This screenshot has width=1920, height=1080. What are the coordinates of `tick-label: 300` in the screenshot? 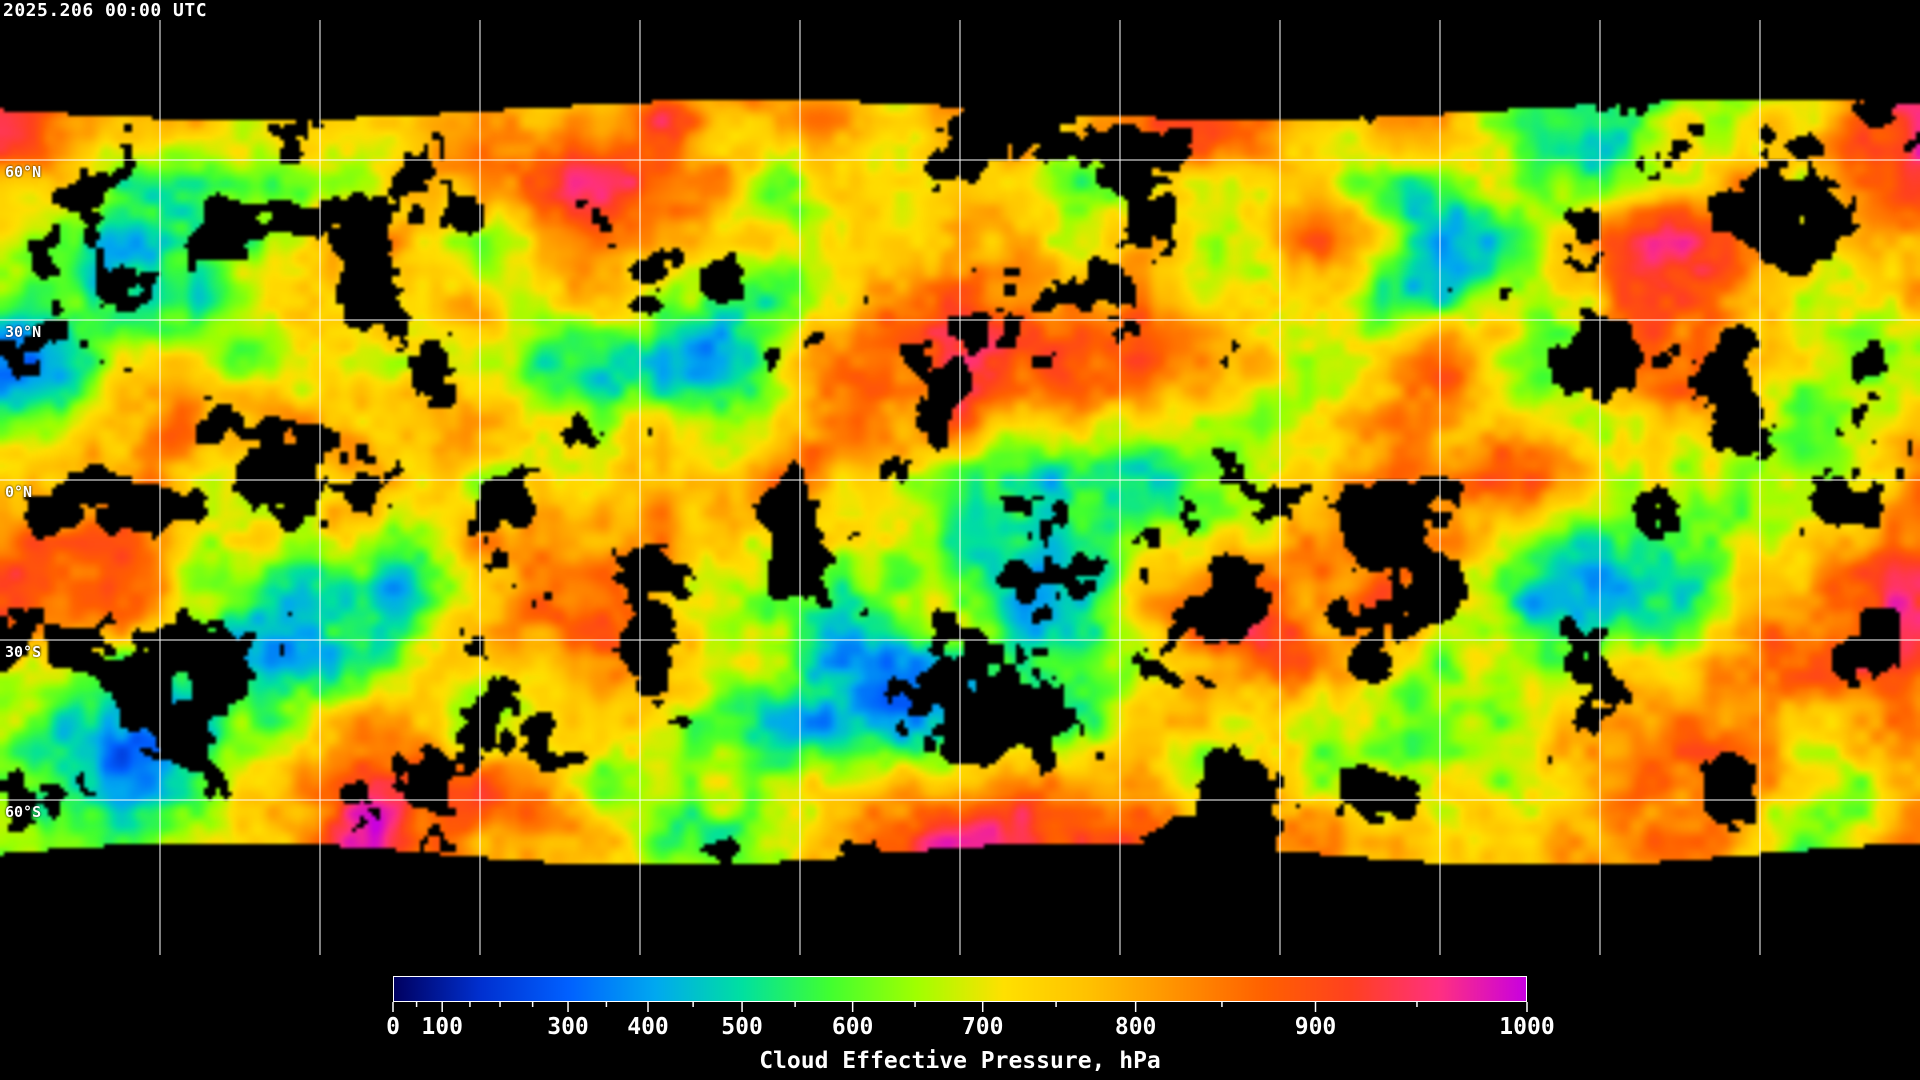 It's located at (568, 1027).